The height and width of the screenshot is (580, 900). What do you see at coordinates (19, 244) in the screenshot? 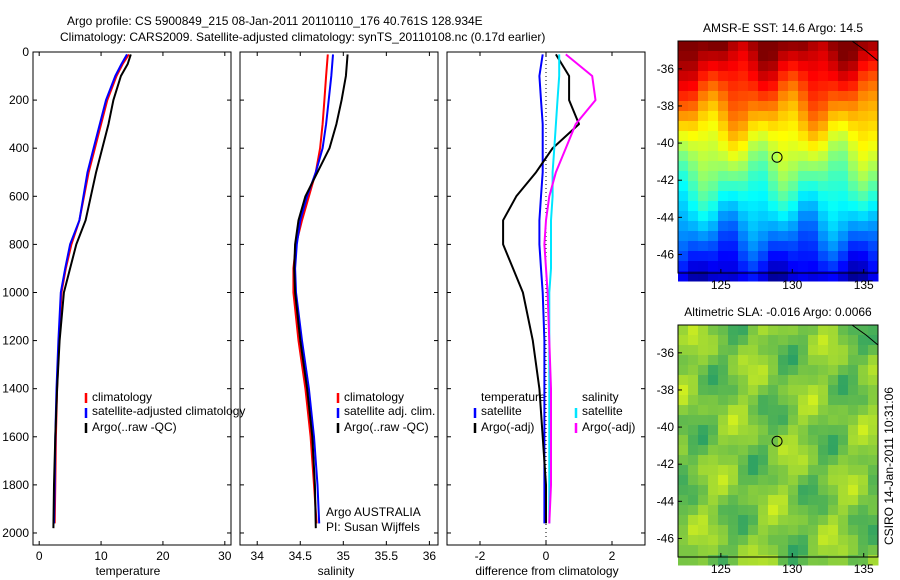
I see `y-tick-label: 800` at bounding box center [19, 244].